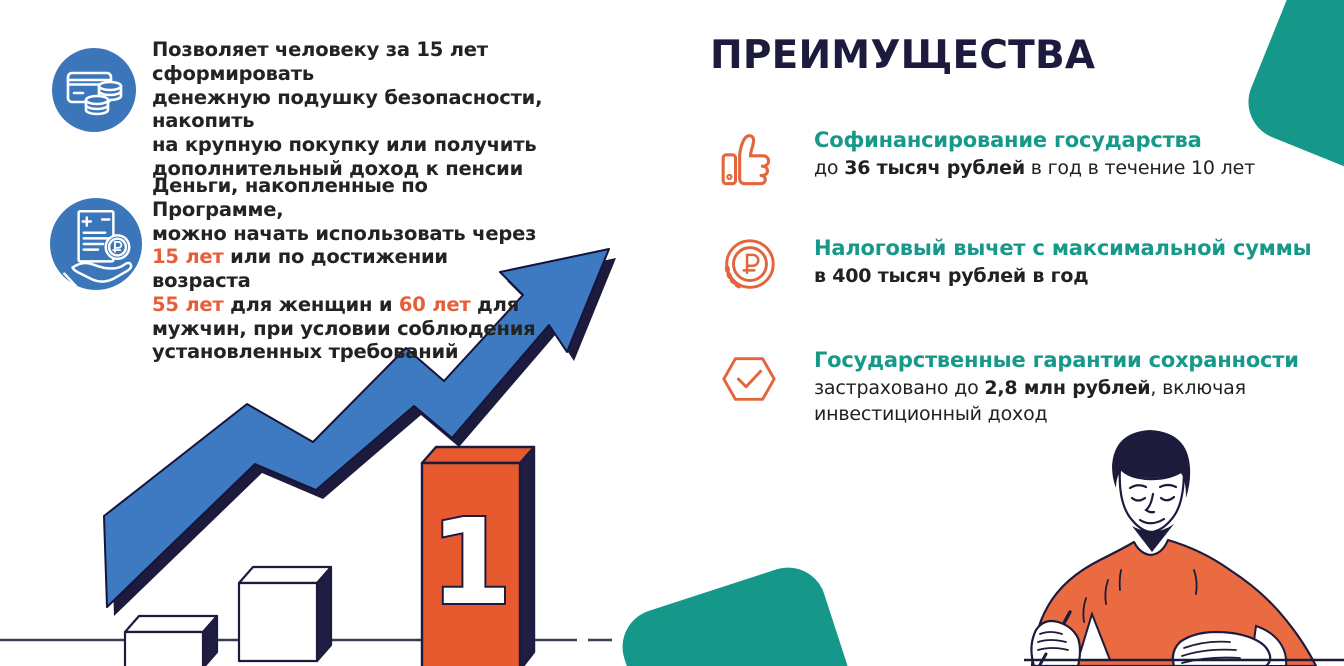  Describe the element at coordinates (188, 257) in the screenshot. I see `highlight-15-years: 15 лет` at that location.